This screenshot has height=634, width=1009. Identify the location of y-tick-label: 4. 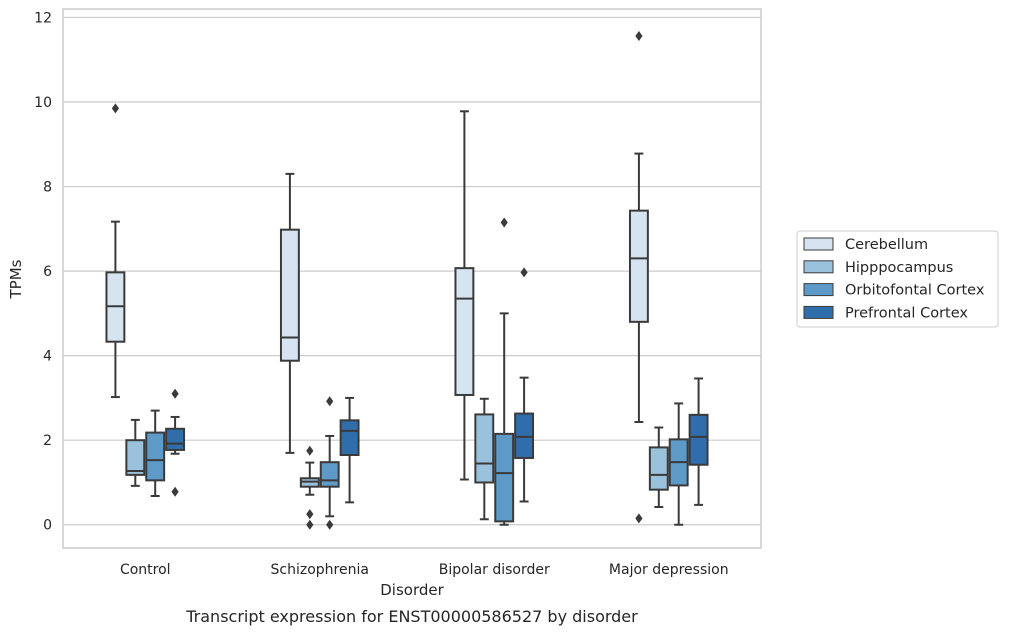
(47, 357).